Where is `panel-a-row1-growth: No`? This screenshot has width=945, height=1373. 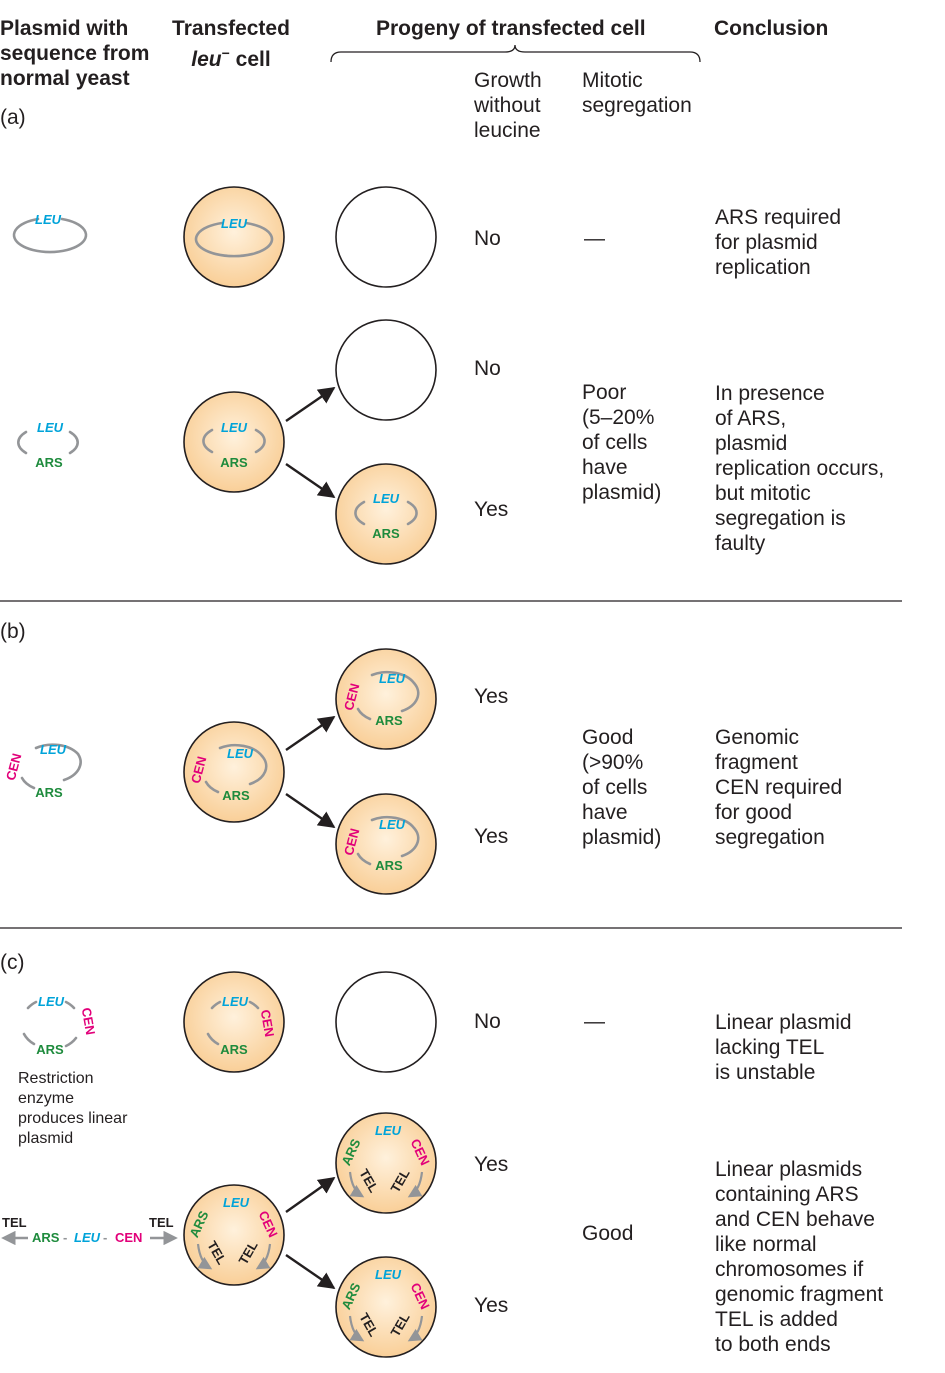 panel-a-row1-growth: No is located at coordinates (487, 238).